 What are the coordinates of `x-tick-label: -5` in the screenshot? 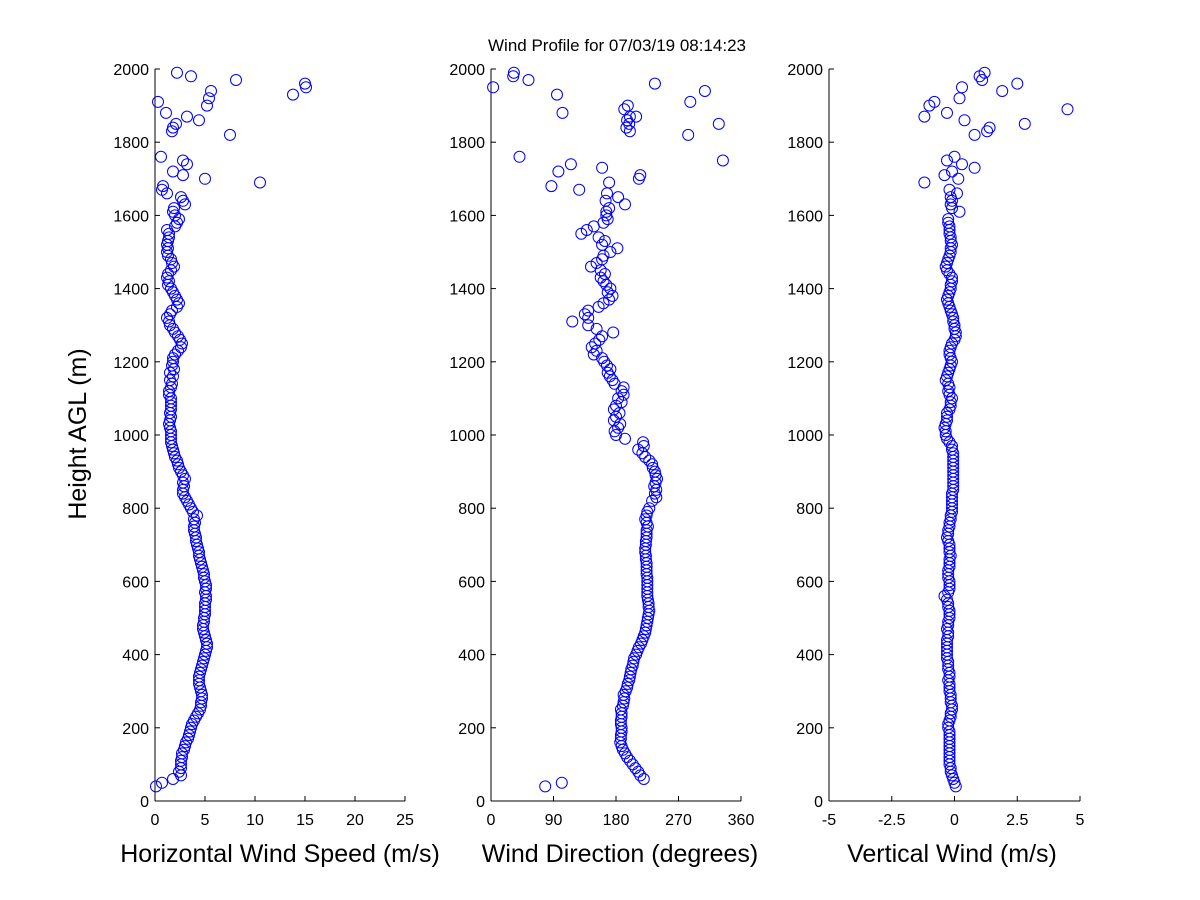 It's located at (829, 820).